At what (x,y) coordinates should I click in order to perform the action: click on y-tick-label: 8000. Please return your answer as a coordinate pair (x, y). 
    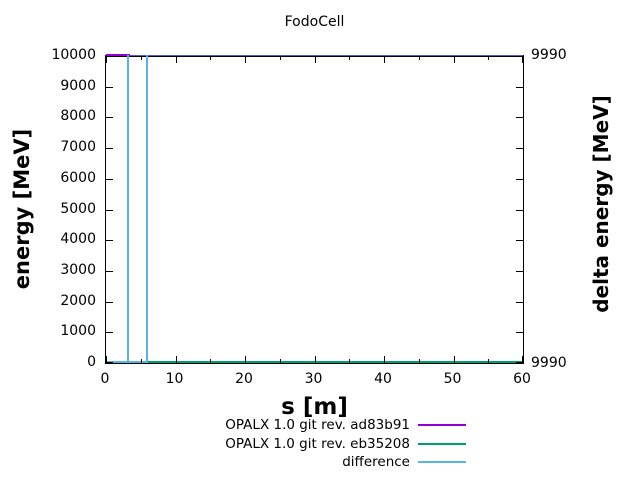
    Looking at the image, I should click on (78, 116).